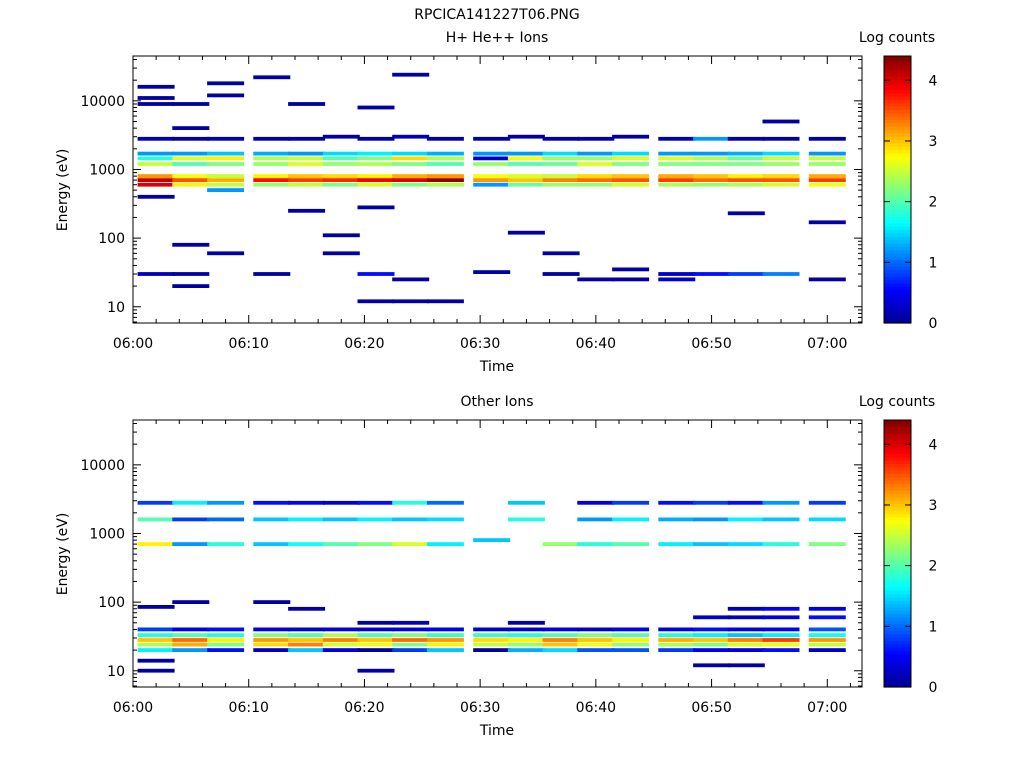 Image resolution: width=1024 pixels, height=768 pixels. I want to click on x-tick-label: 07:00, so click(827, 344).